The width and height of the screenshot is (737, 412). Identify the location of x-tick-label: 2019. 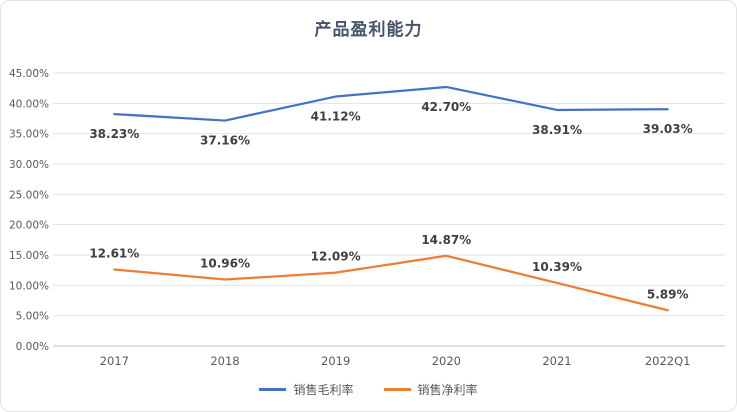
(335, 361).